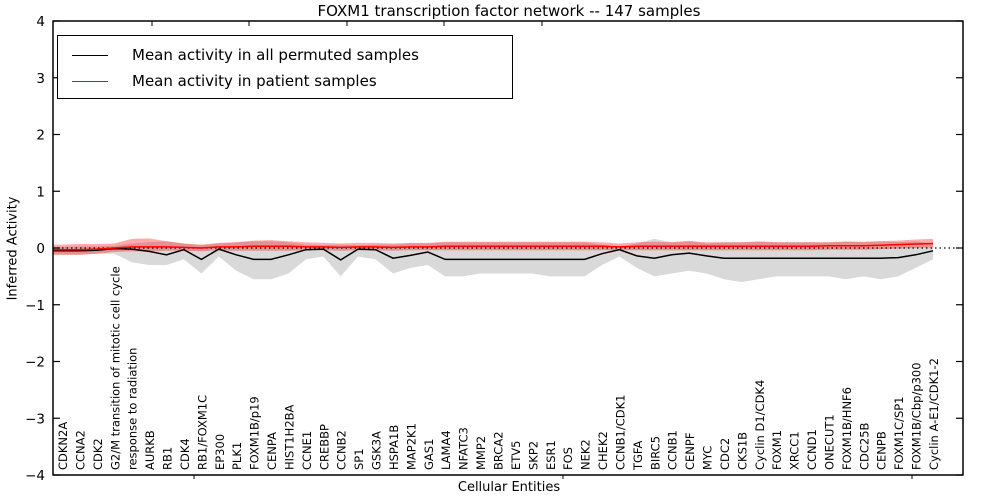  What do you see at coordinates (760, 425) in the screenshot?
I see `x-category-label: Cyclin D1/CDK4` at bounding box center [760, 425].